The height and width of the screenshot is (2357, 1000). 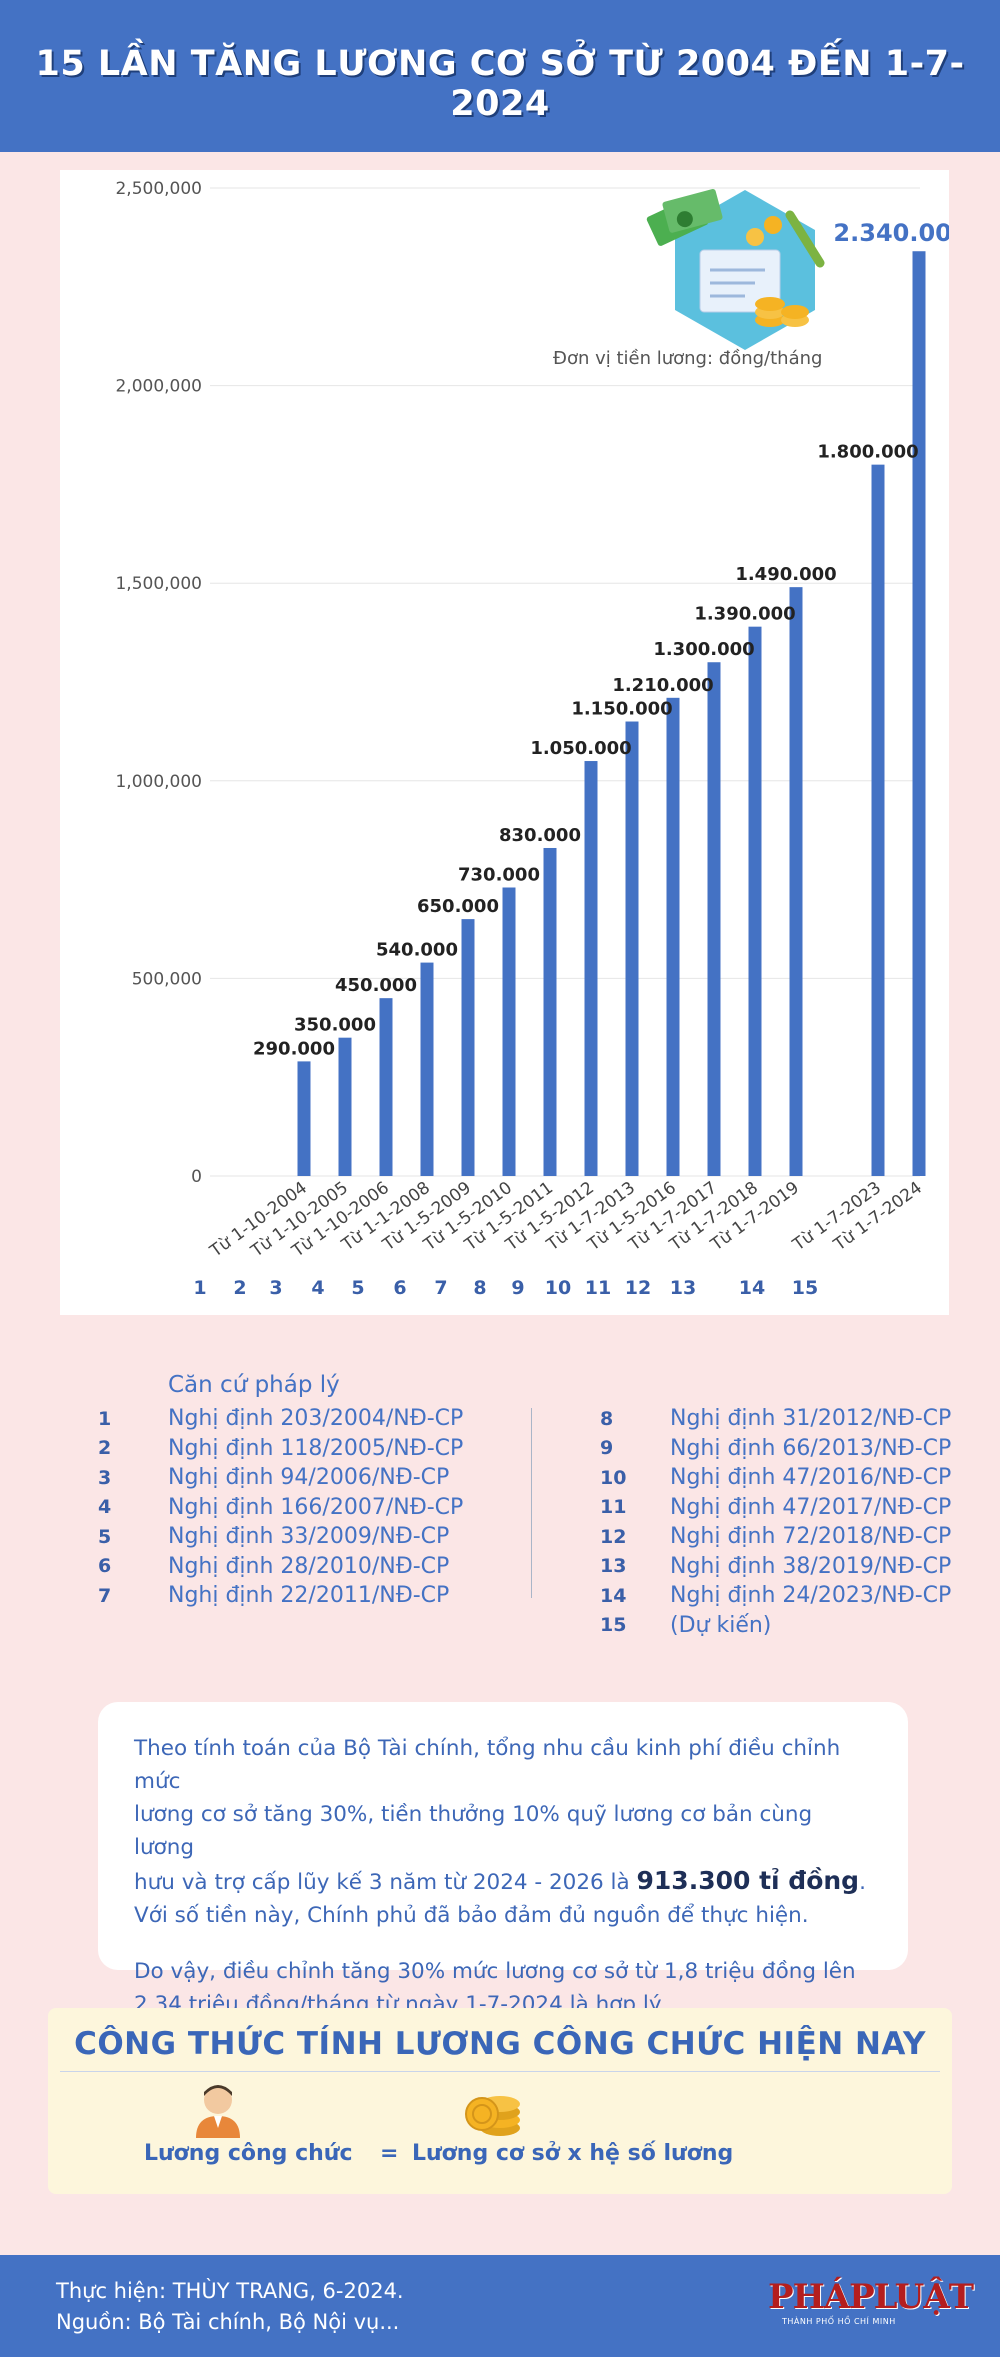 I want to click on bar-index-label: 4, so click(x=317, y=1288).